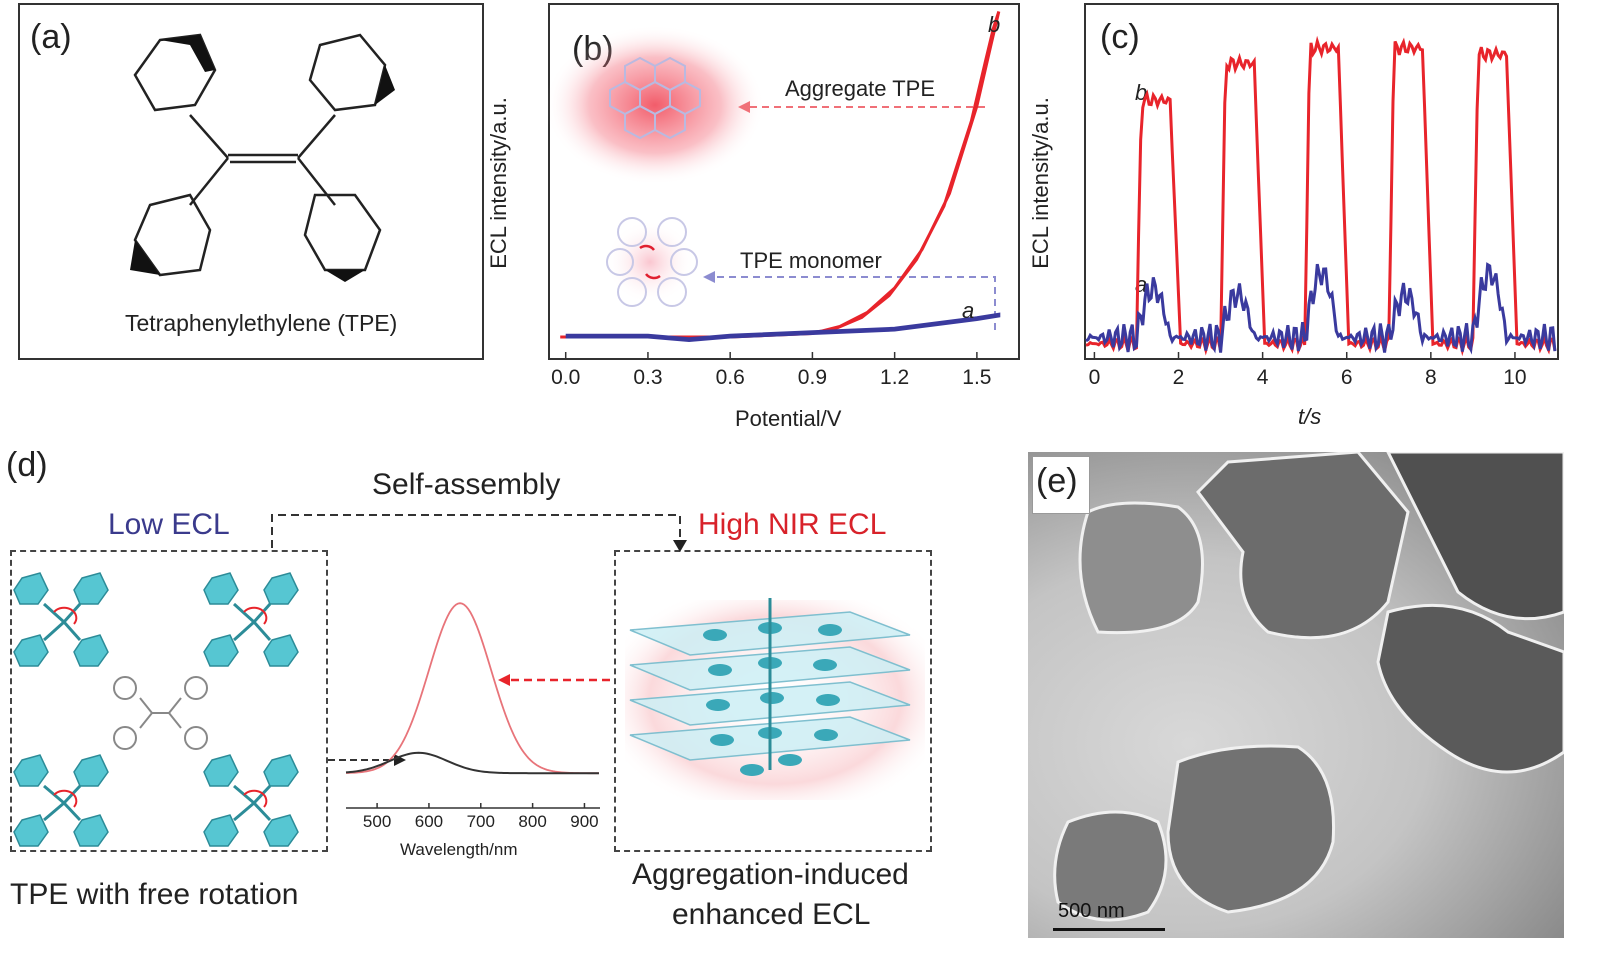  Describe the element at coordinates (994, 24) in the screenshot. I see `panel-b-curve-label-b: b` at that location.